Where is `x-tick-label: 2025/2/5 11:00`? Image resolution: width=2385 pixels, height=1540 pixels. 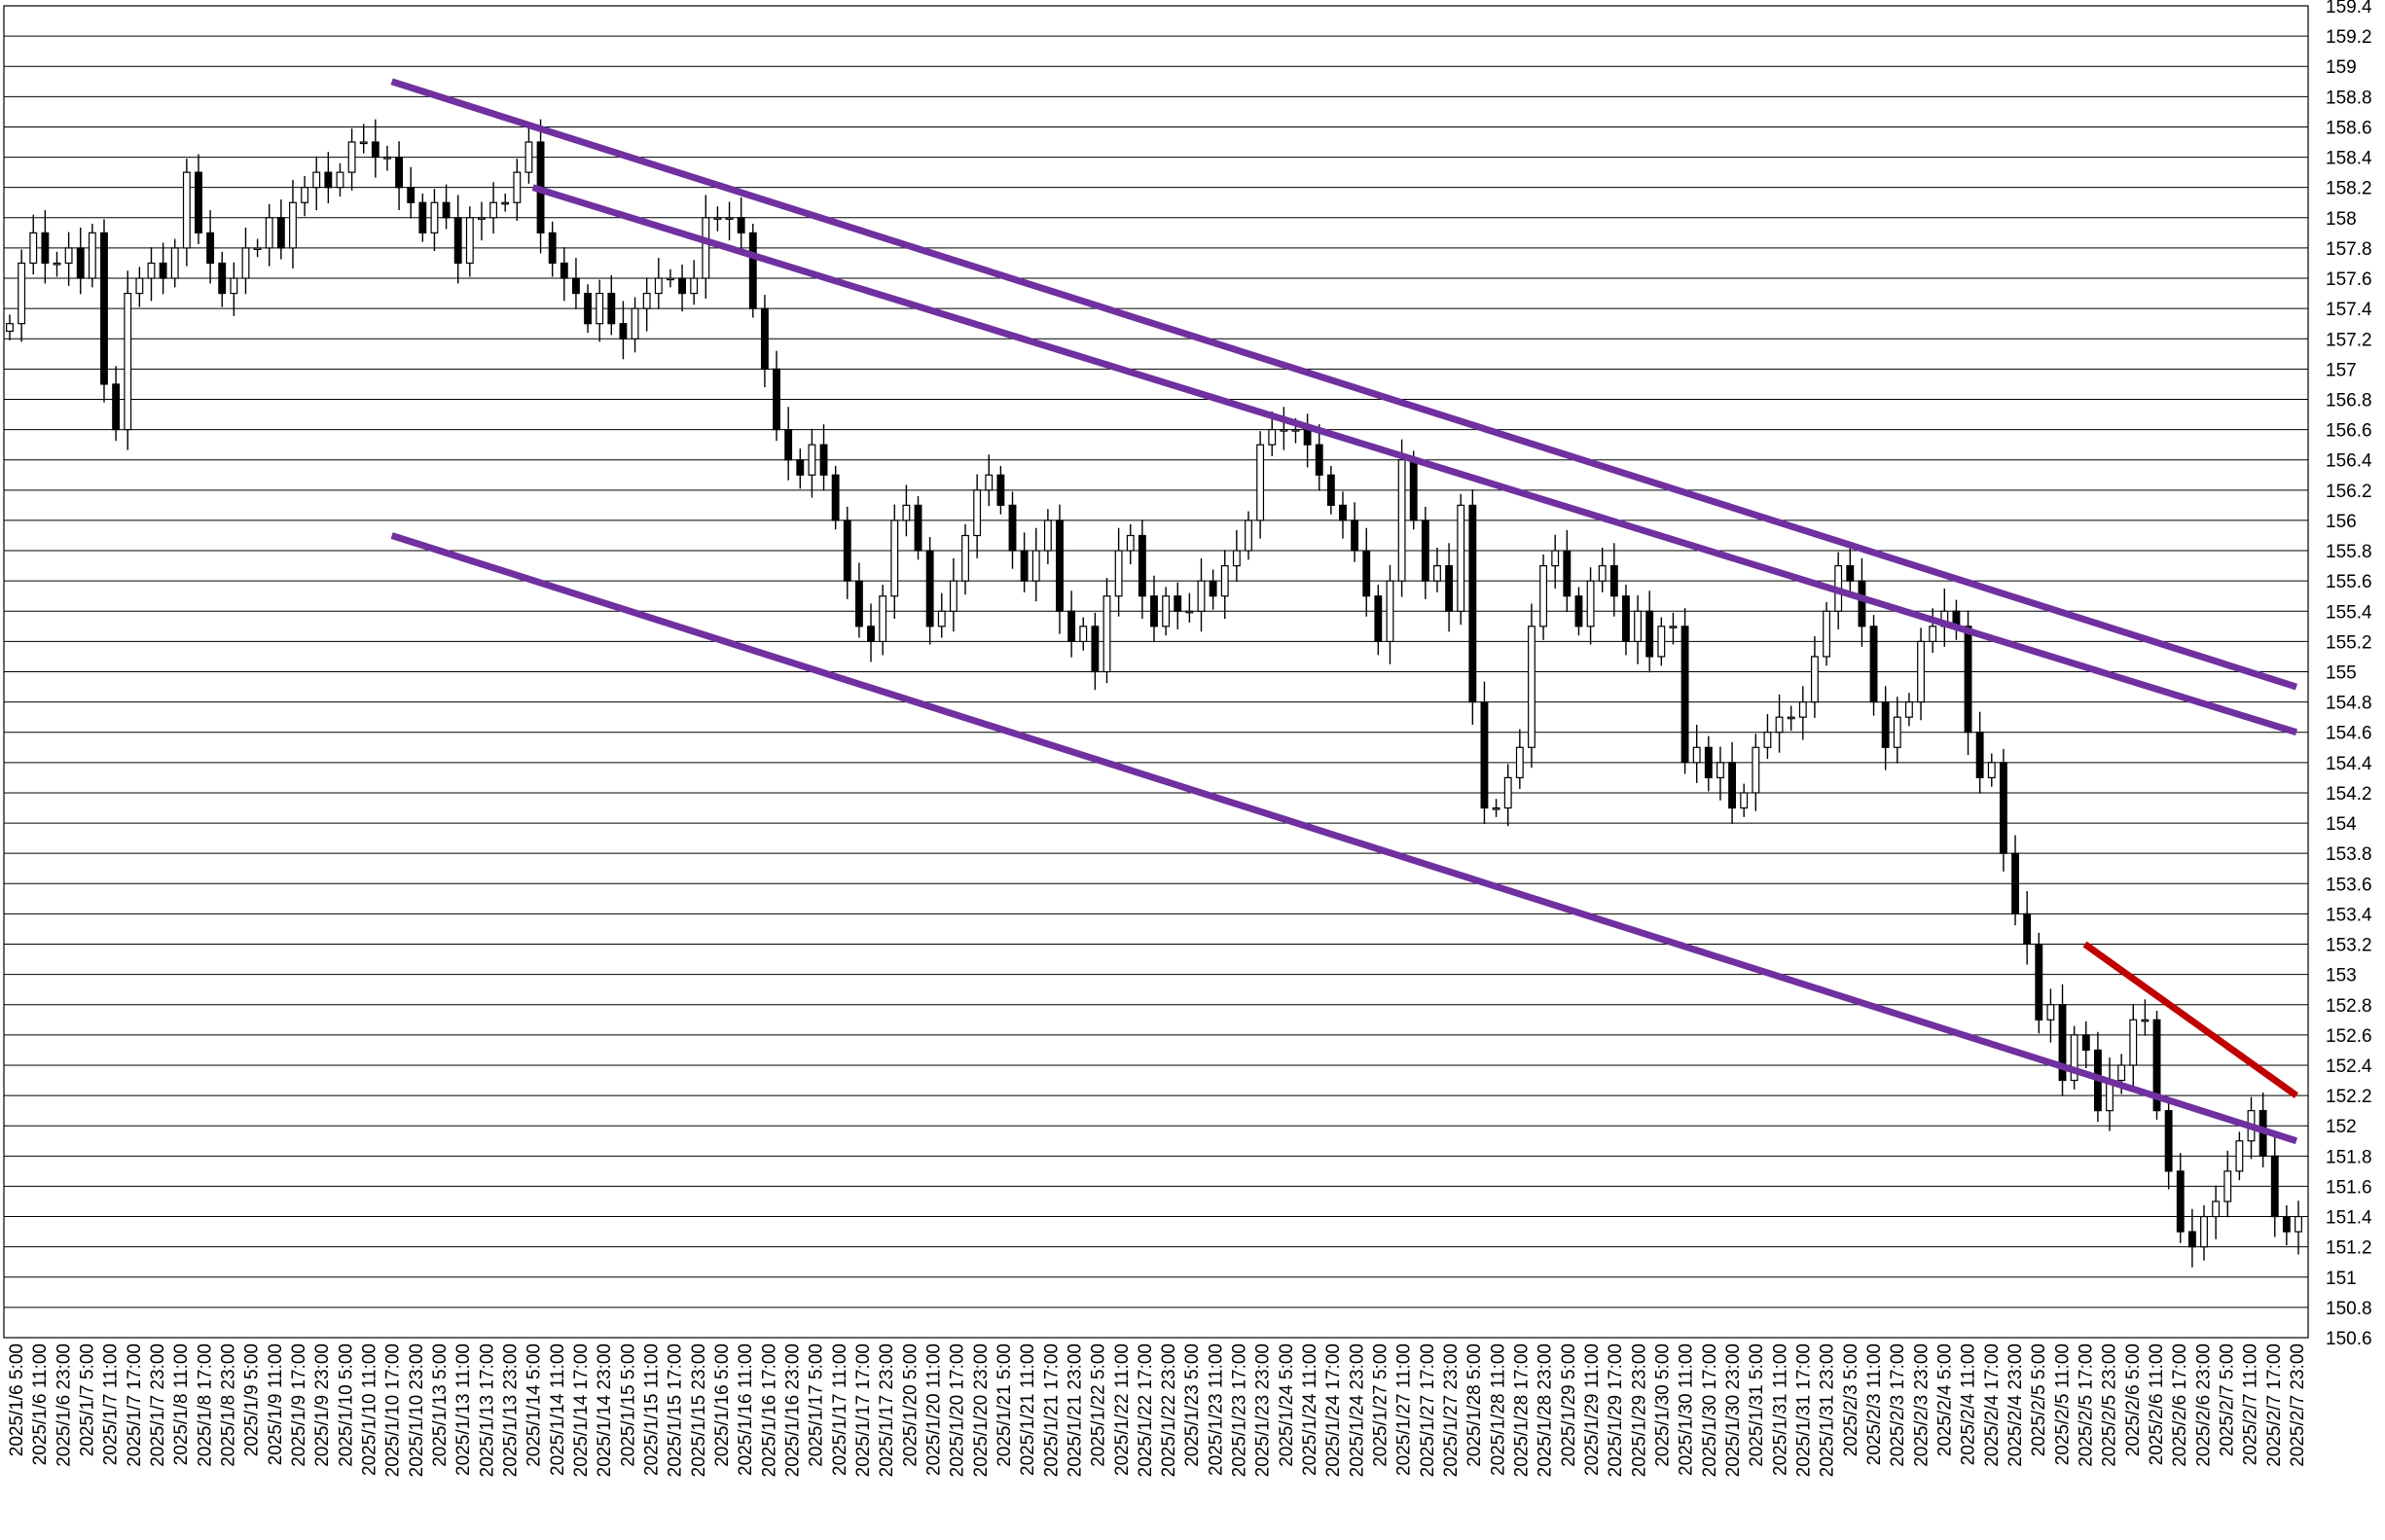
x-tick-label: 2025/2/5 11:00 is located at coordinates (2062, 1404).